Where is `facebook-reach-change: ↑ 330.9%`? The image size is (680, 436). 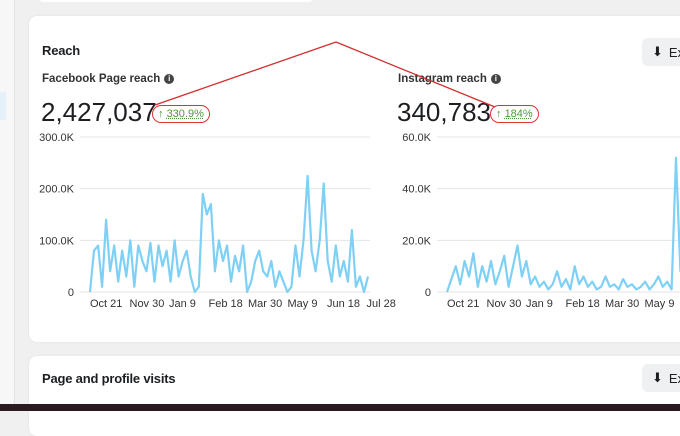
facebook-reach-change: ↑ 330.9% is located at coordinates (181, 114).